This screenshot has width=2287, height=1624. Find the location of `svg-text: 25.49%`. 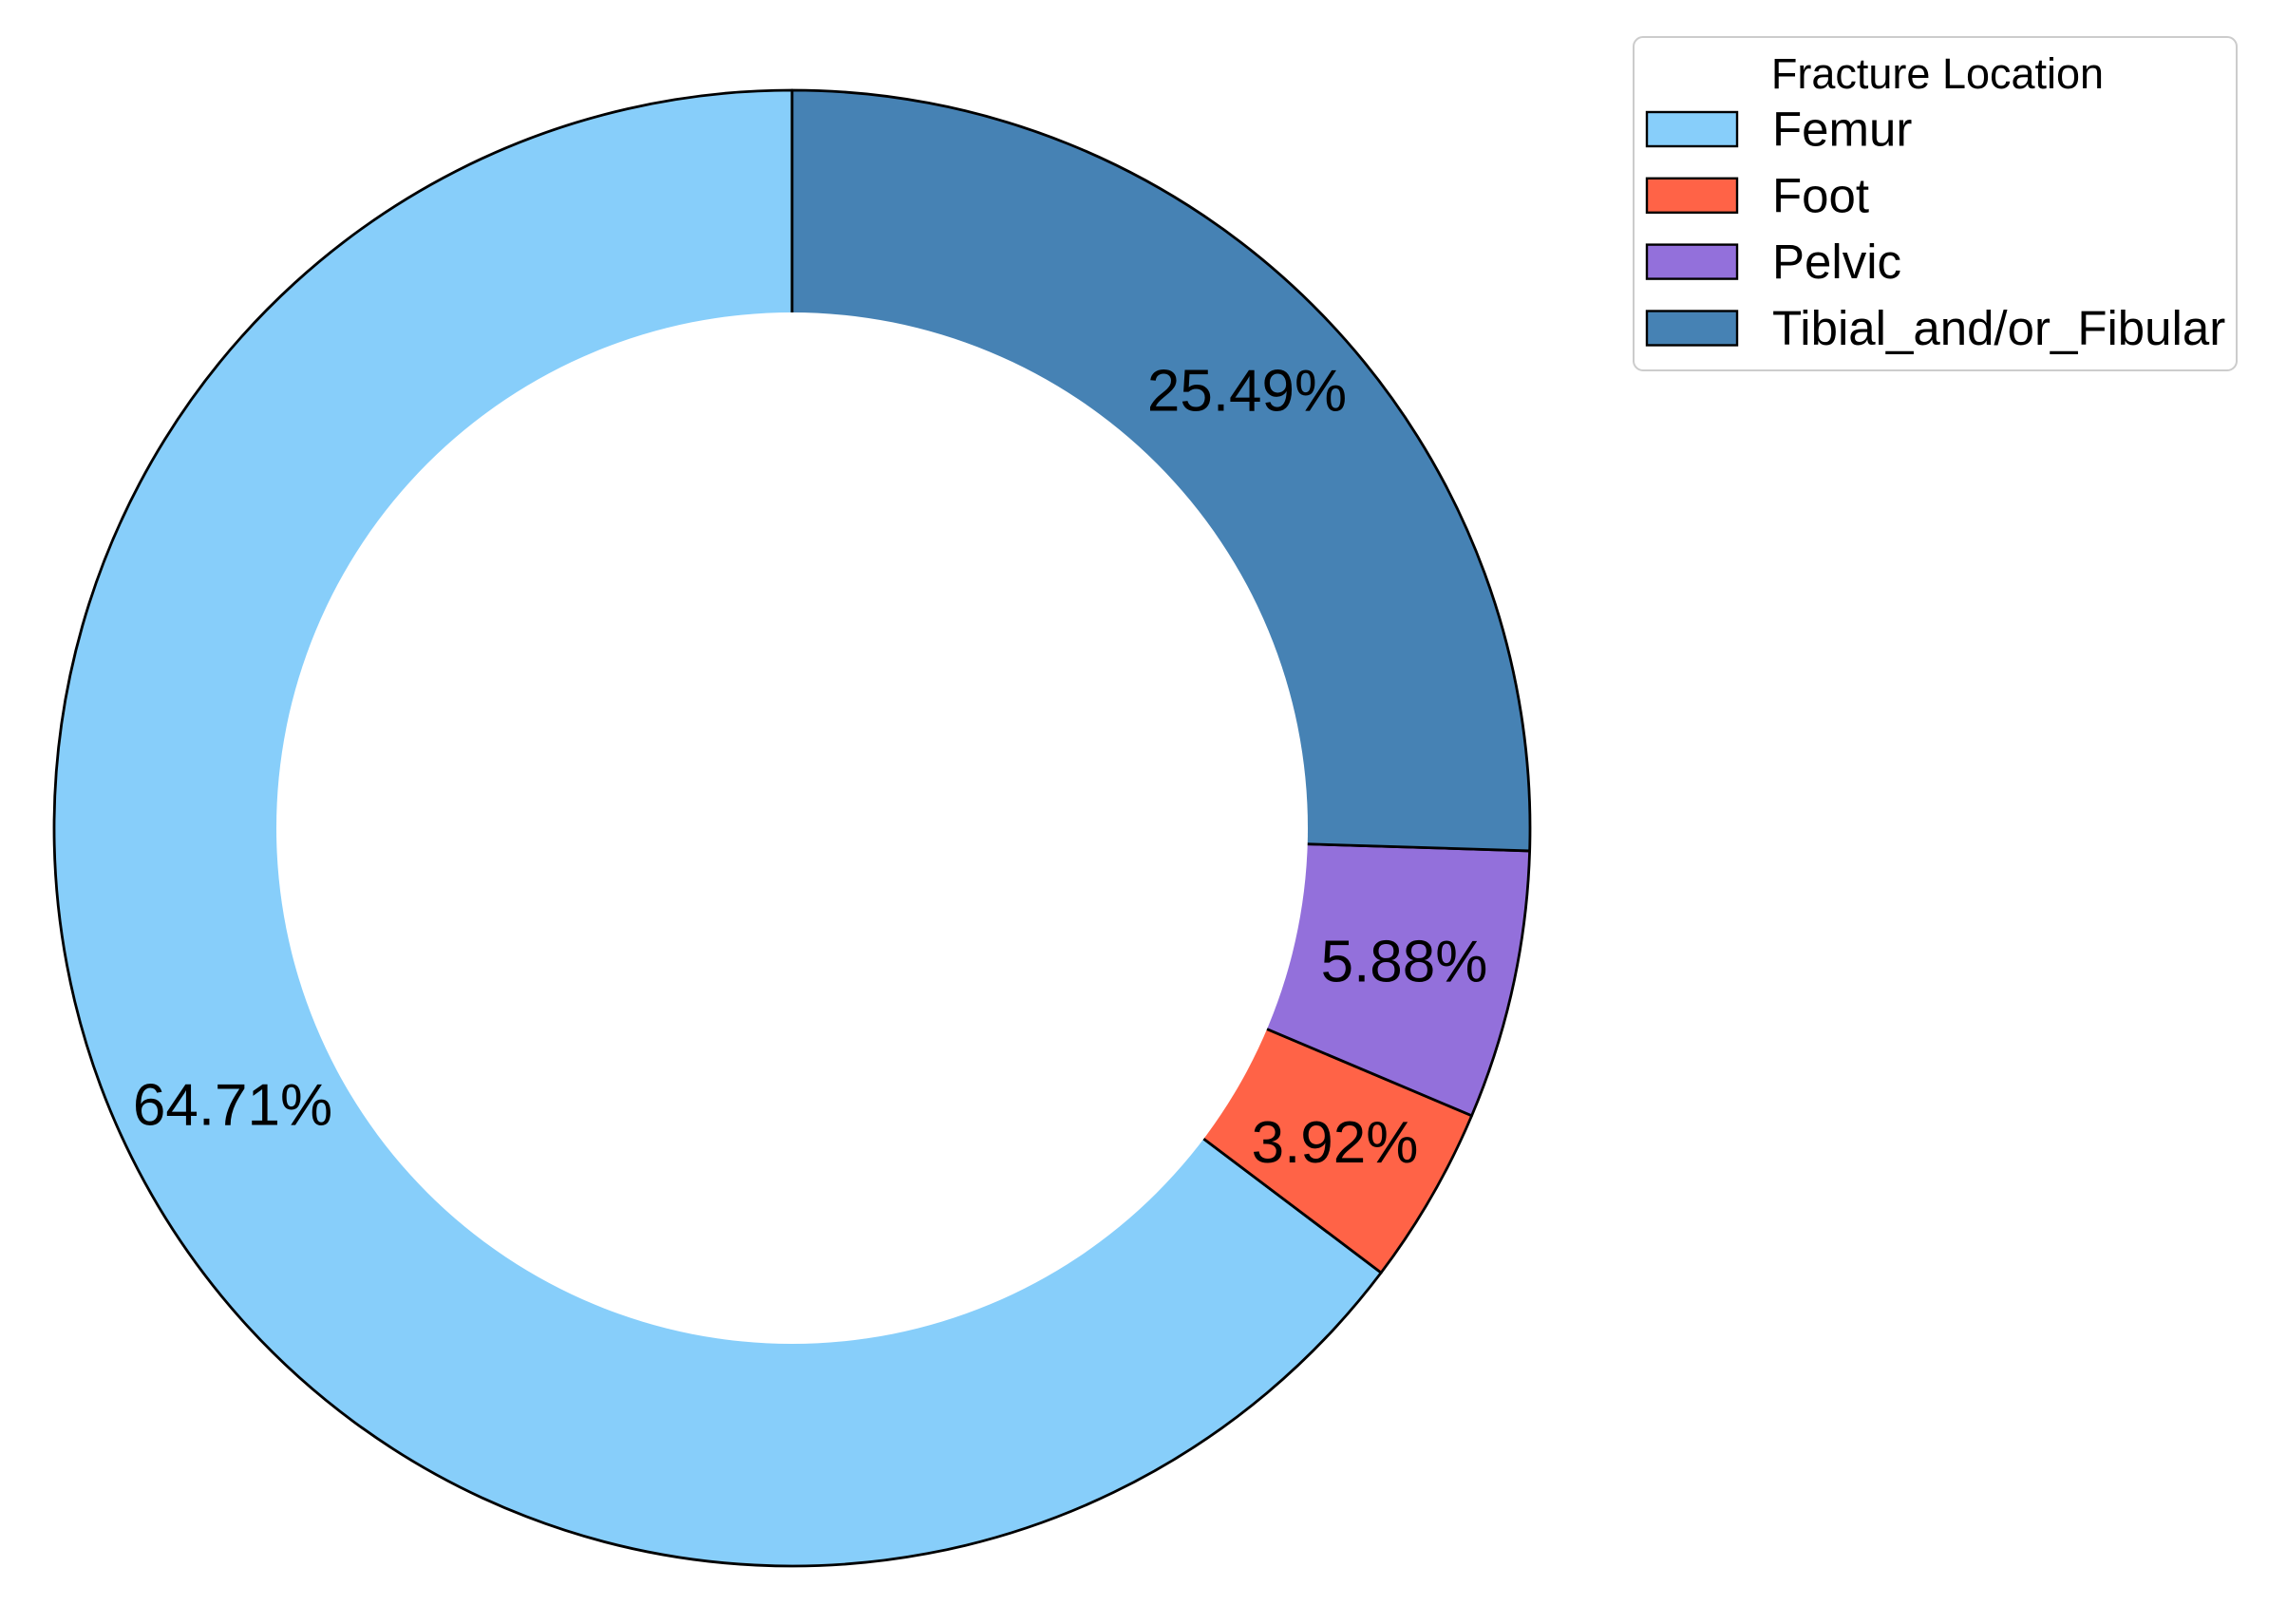

svg-text: 25.49% is located at coordinates (1247, 392).